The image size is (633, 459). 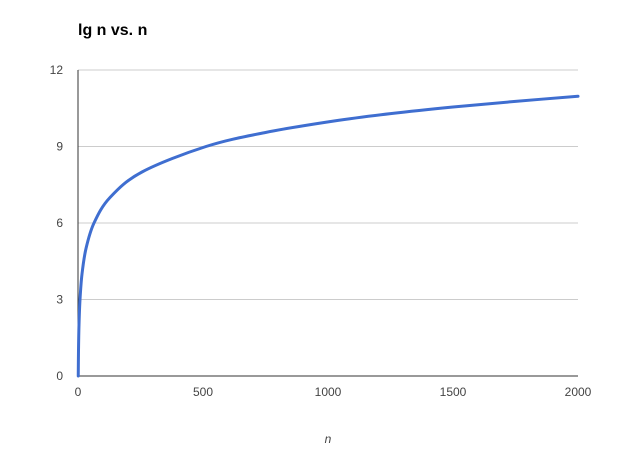 I want to click on y-tick-label: 12, so click(x=57, y=70).